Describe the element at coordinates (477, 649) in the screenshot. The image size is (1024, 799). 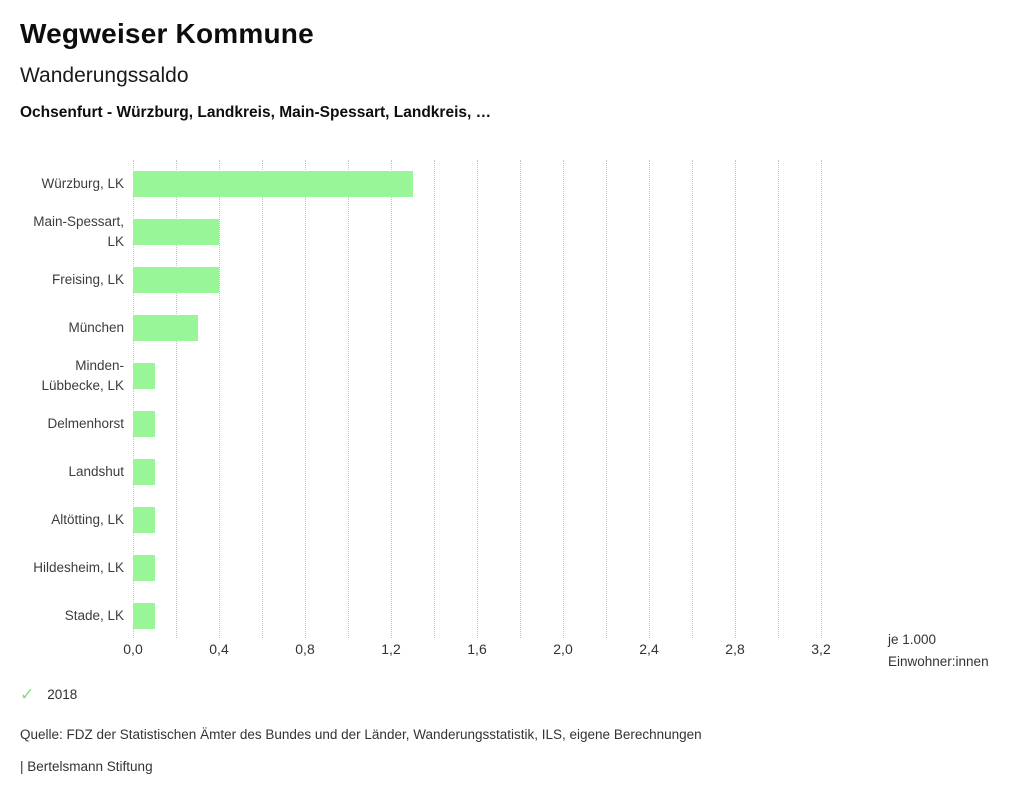
I see `x-axis-tick-label: 1,6` at that location.